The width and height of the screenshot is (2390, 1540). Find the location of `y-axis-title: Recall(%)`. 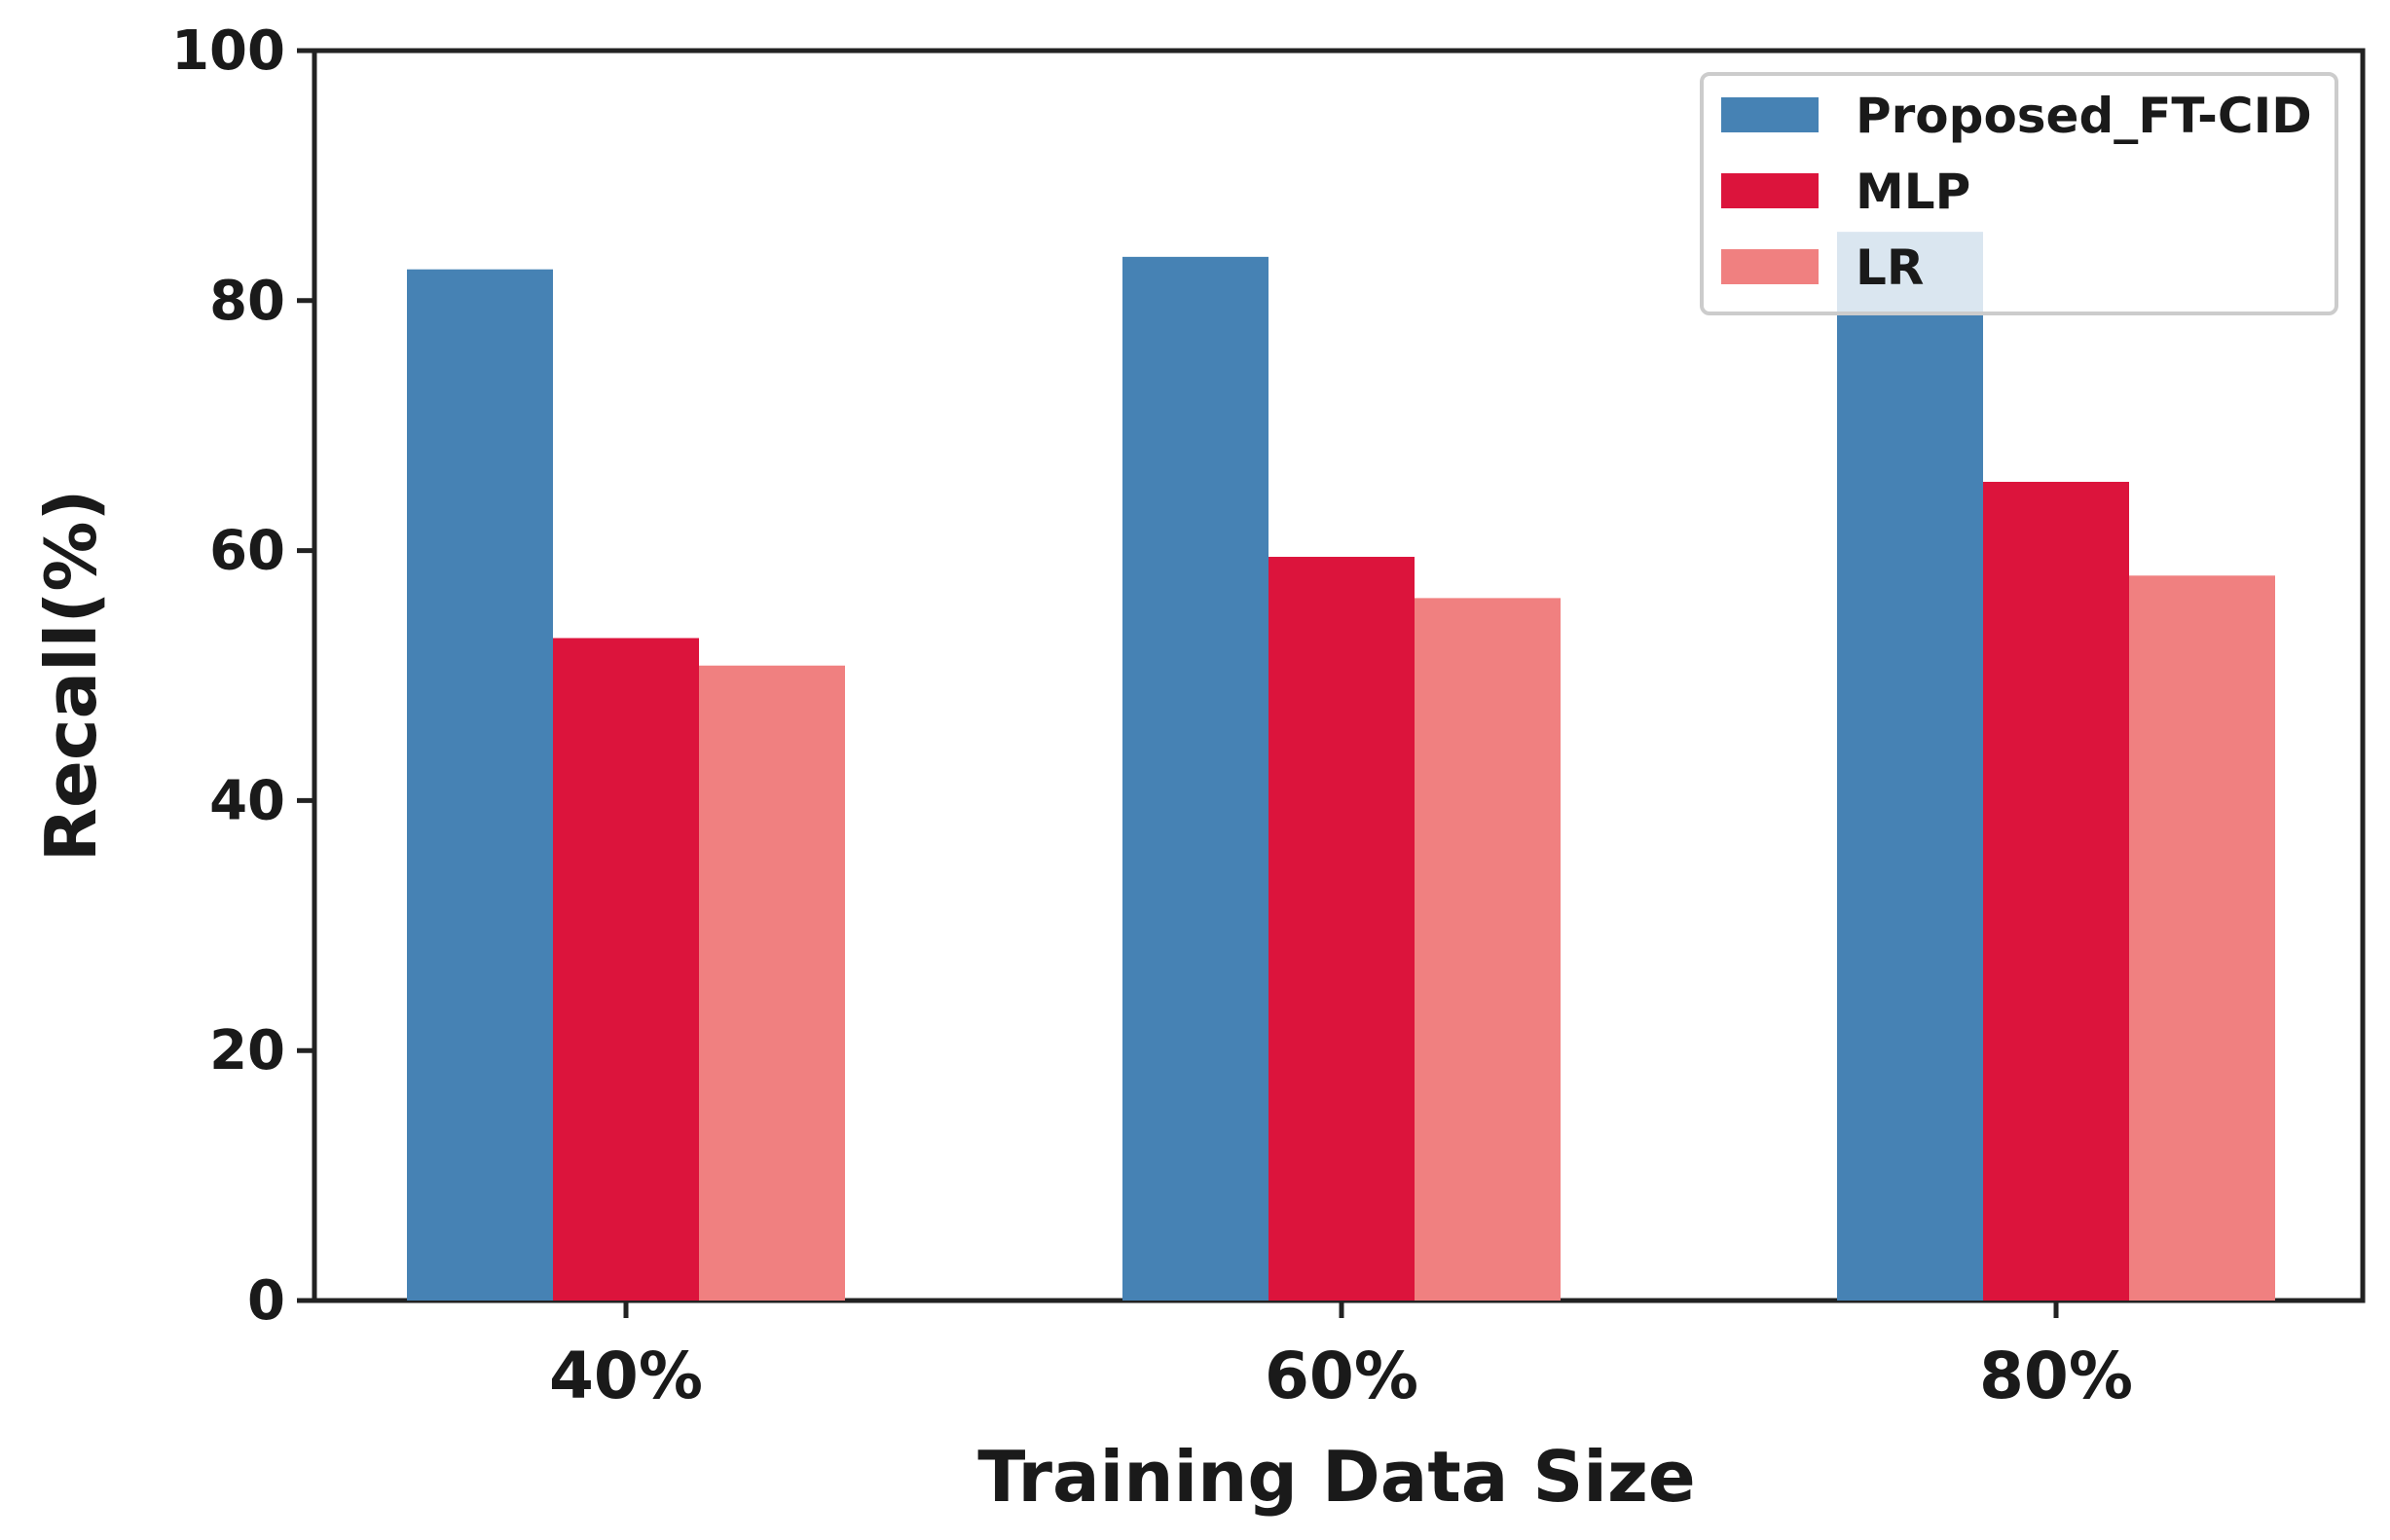

y-axis-title: Recall(%) is located at coordinates (71, 676).